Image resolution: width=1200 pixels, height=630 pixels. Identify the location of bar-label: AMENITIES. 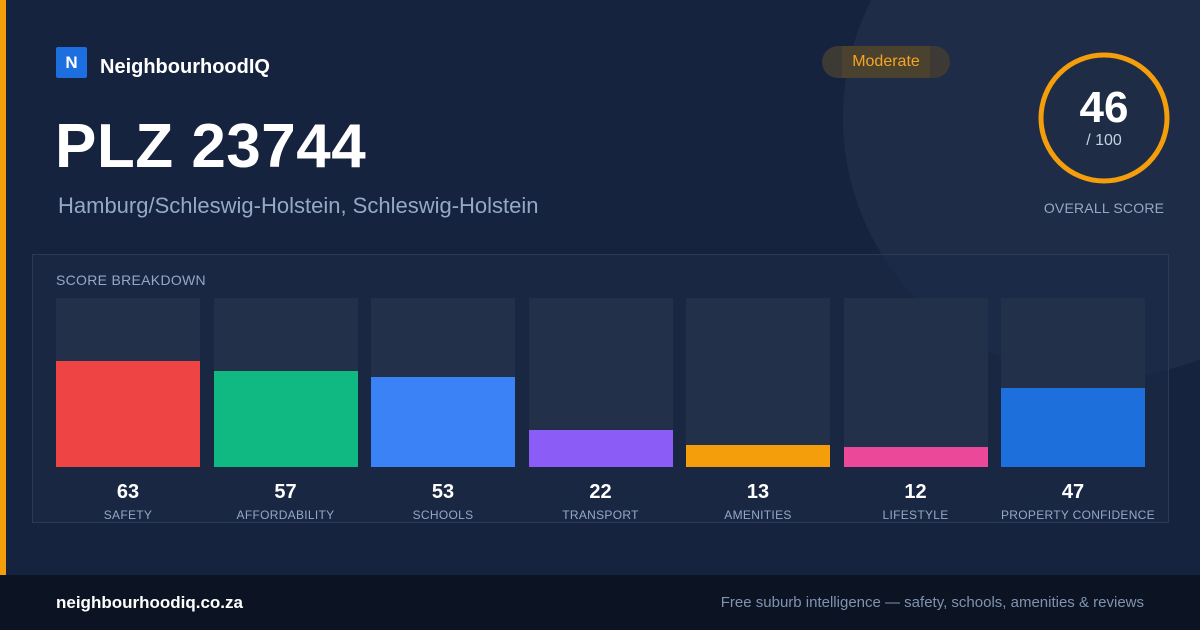
(758, 515).